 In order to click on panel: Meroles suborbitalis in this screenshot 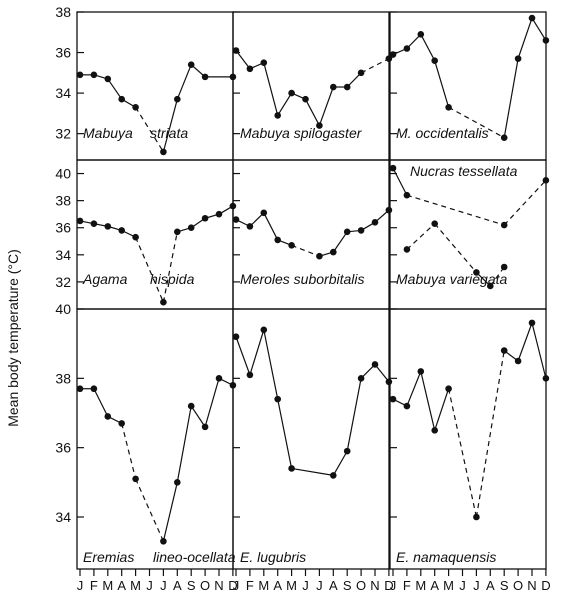, I will do `click(312, 246)`.